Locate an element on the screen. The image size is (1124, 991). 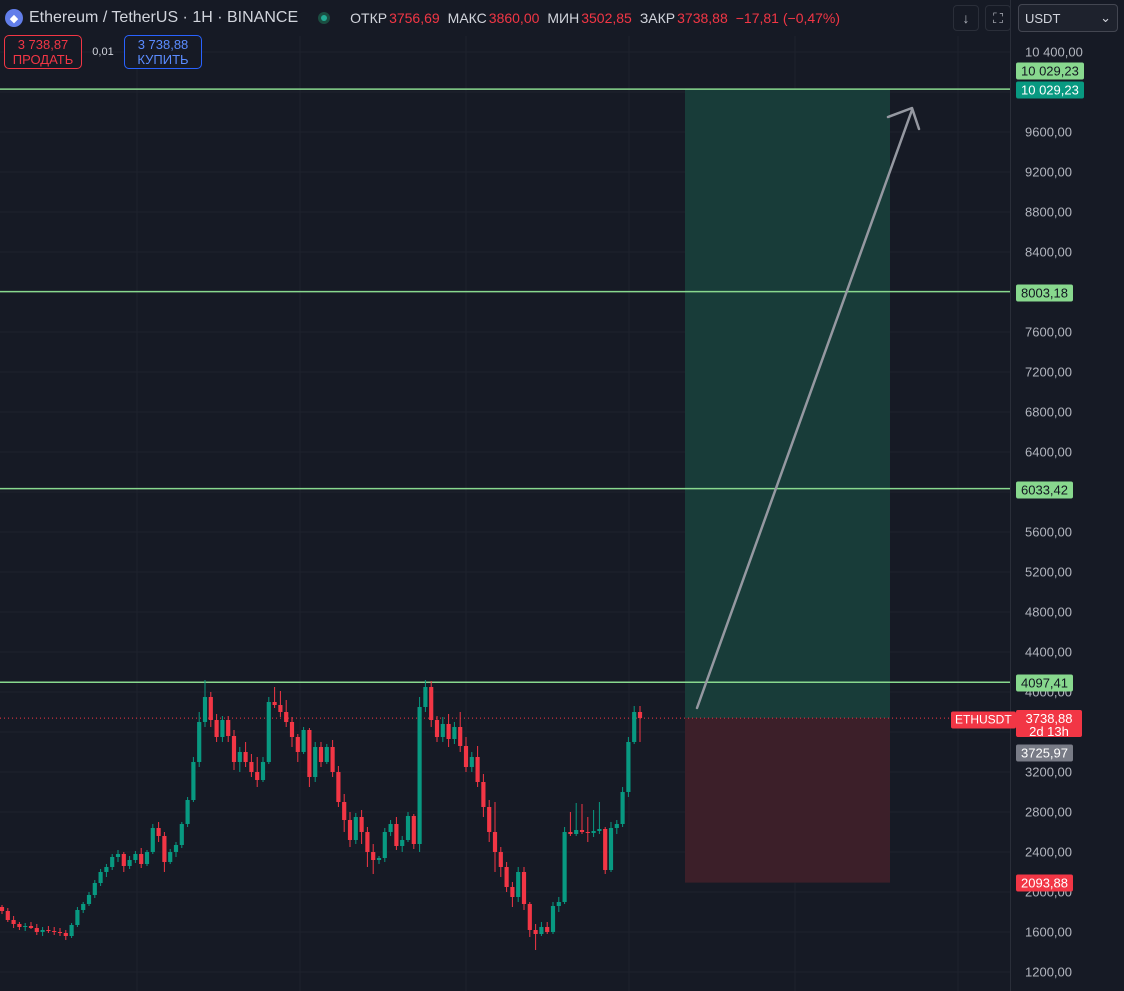
stop-price-tag: 2093,88 is located at coordinates (1044, 883).